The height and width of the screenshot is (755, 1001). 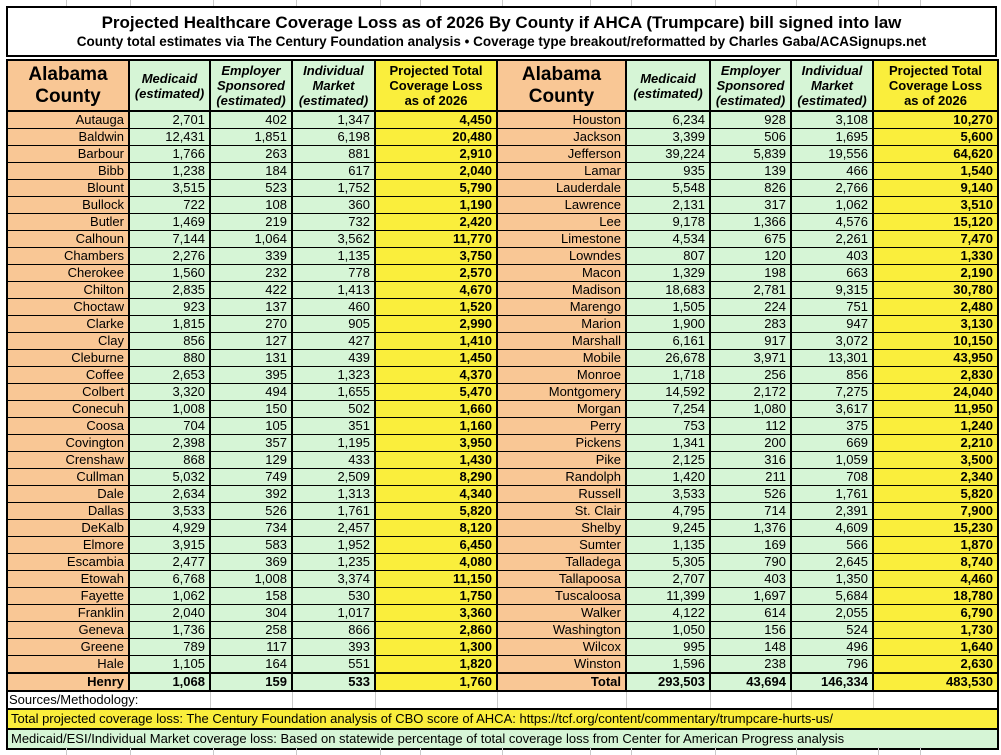 What do you see at coordinates (436, 494) in the screenshot?
I see `total-cell: 4,340` at bounding box center [436, 494].